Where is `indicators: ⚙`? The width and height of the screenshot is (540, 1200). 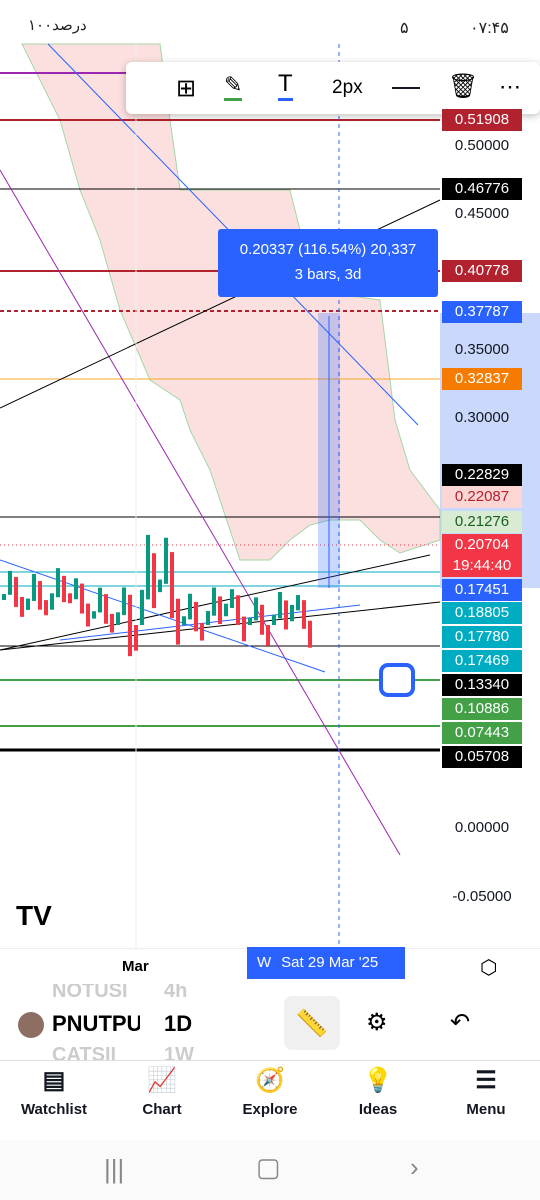 indicators: ⚙ is located at coordinates (377, 1022).